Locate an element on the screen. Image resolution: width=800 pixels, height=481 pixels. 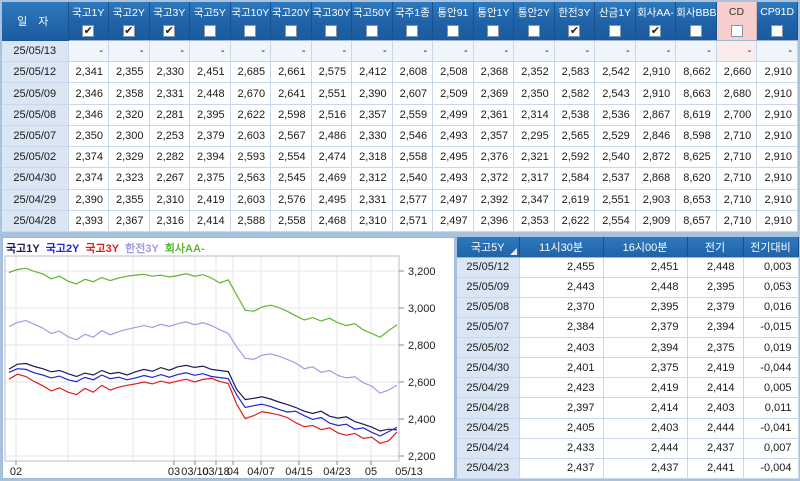
value-cell: 2,538 is located at coordinates (575, 115).